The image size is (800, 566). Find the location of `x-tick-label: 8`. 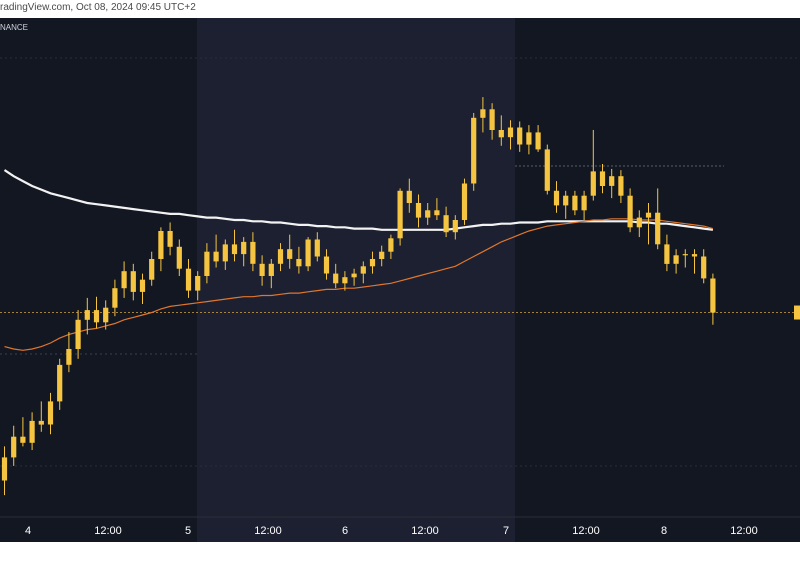

x-tick-label: 8 is located at coordinates (664, 531).